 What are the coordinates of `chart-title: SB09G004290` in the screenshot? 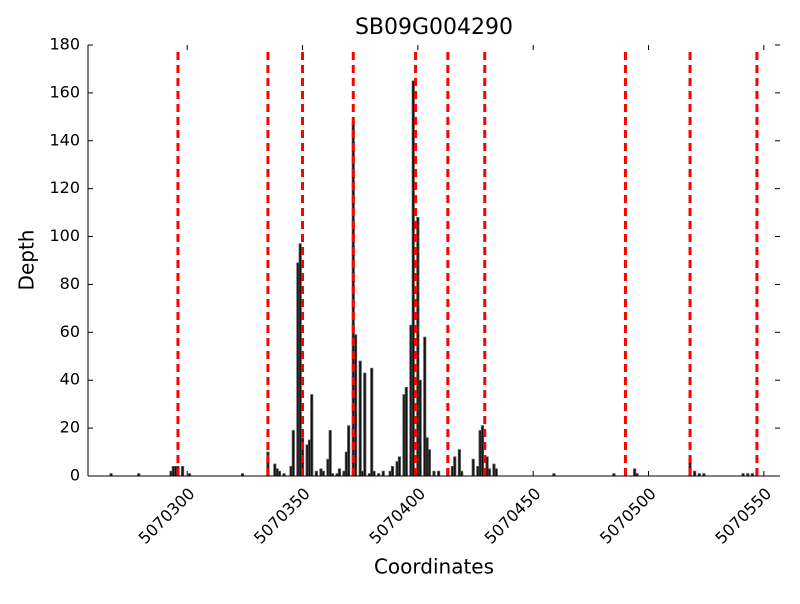 It's located at (434, 27).